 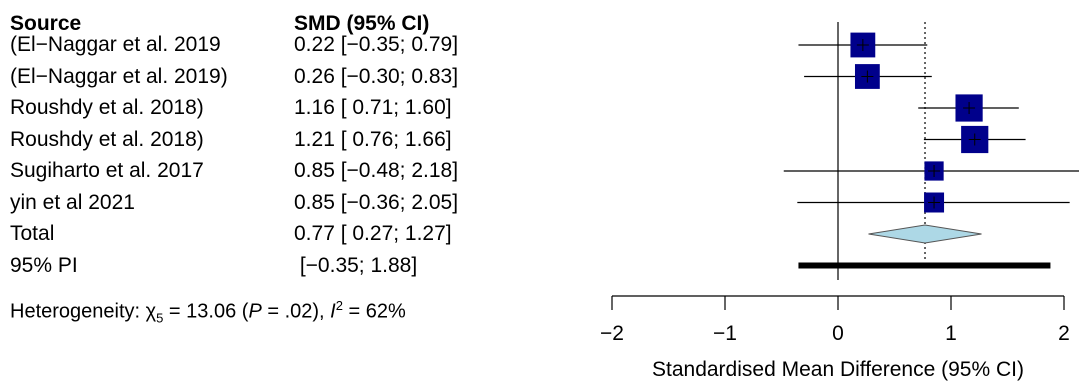 I want to click on study-ci-text: 0.26 [−0.30; 0.83], so click(x=376, y=76).